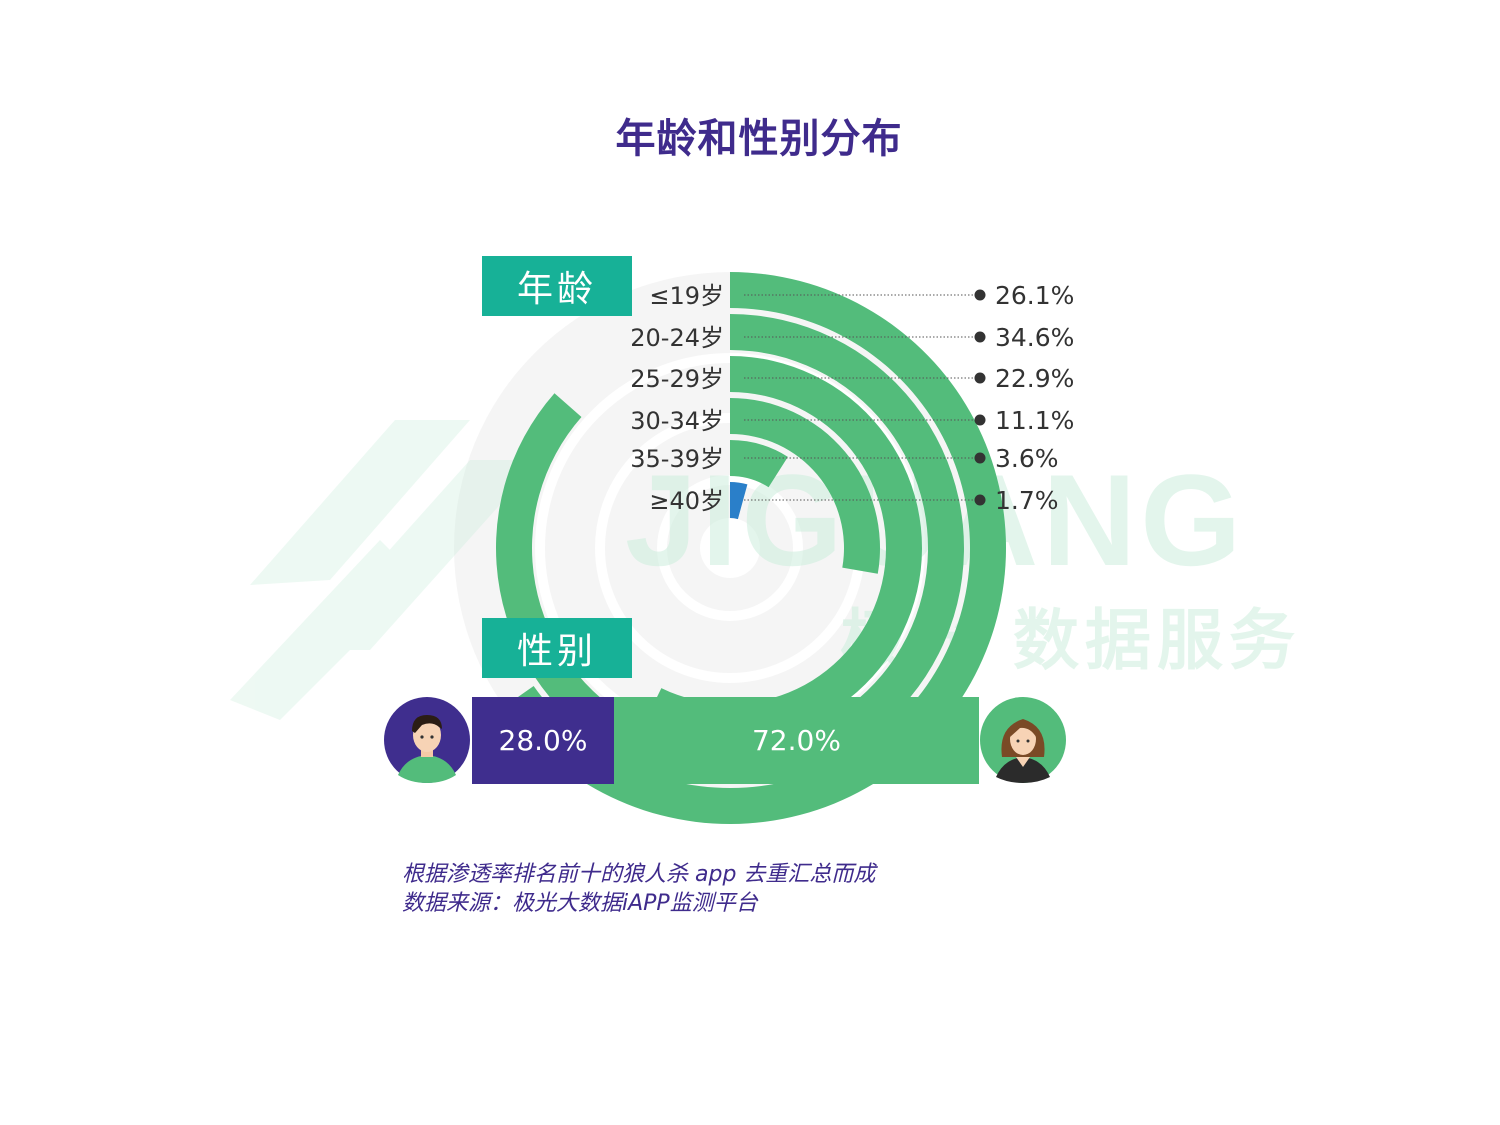 Image resolution: width=1500 pixels, height=1125 pixels. Describe the element at coordinates (677, 421) in the screenshot. I see `age-category-label: 30-34岁` at that location.